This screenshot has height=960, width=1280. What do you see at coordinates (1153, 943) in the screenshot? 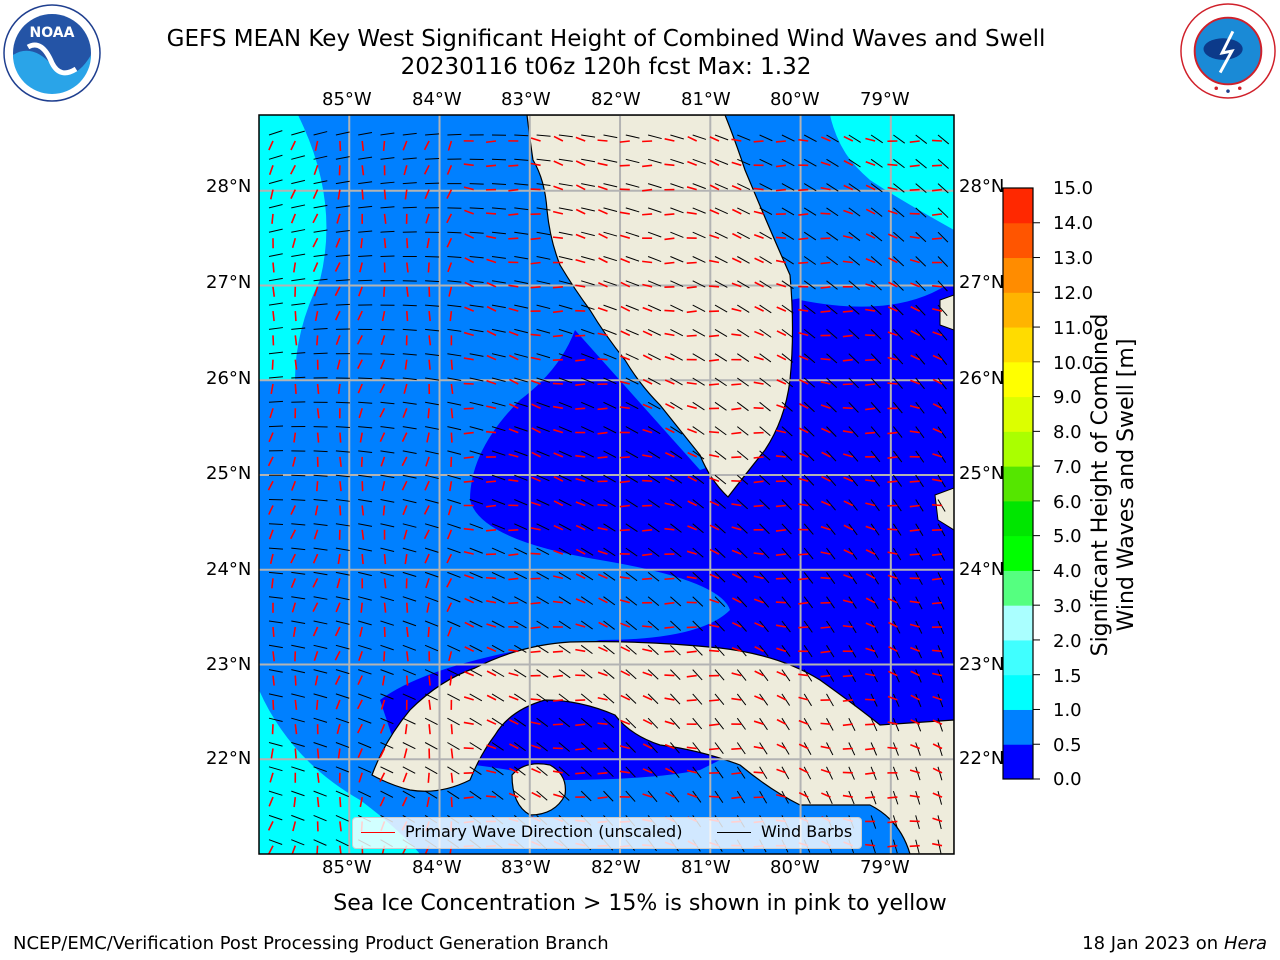
I see `footer-date-text: 18 Jan 2023 on` at bounding box center [1153, 943].